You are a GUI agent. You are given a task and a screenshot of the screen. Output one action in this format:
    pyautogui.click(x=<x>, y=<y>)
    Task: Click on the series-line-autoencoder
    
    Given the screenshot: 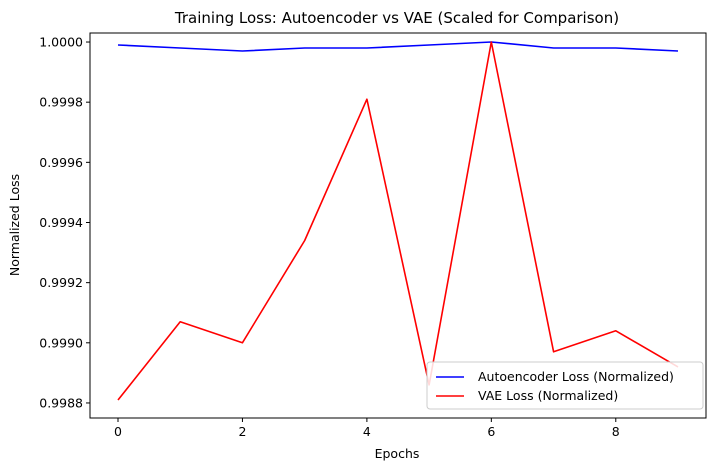 What is the action you would take?
    pyautogui.click(x=398, y=46)
    